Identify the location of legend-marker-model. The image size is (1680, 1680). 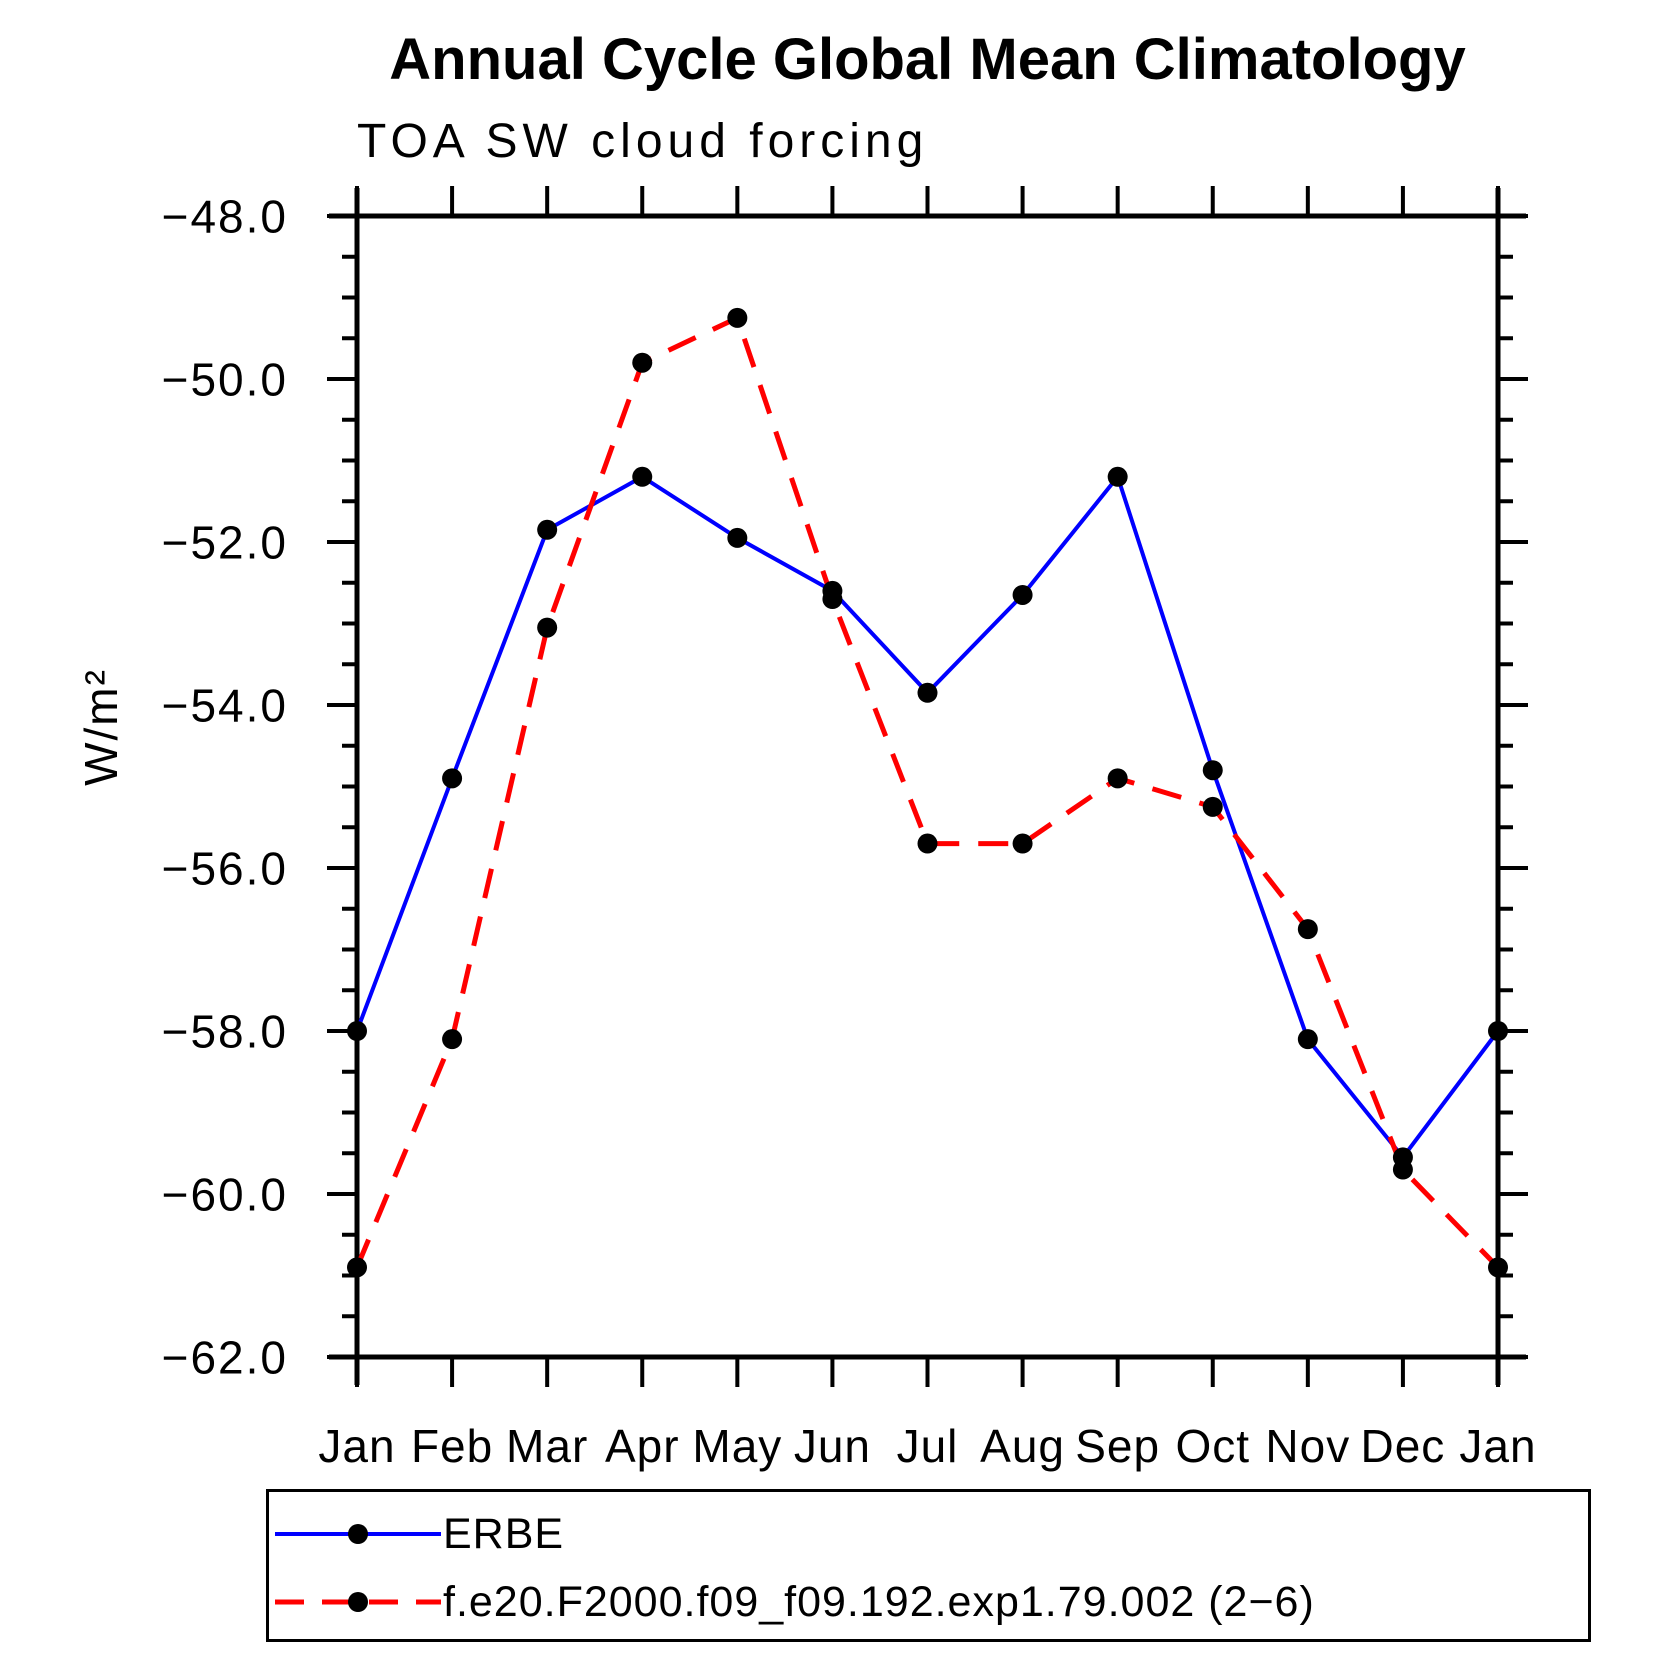
(358, 1602).